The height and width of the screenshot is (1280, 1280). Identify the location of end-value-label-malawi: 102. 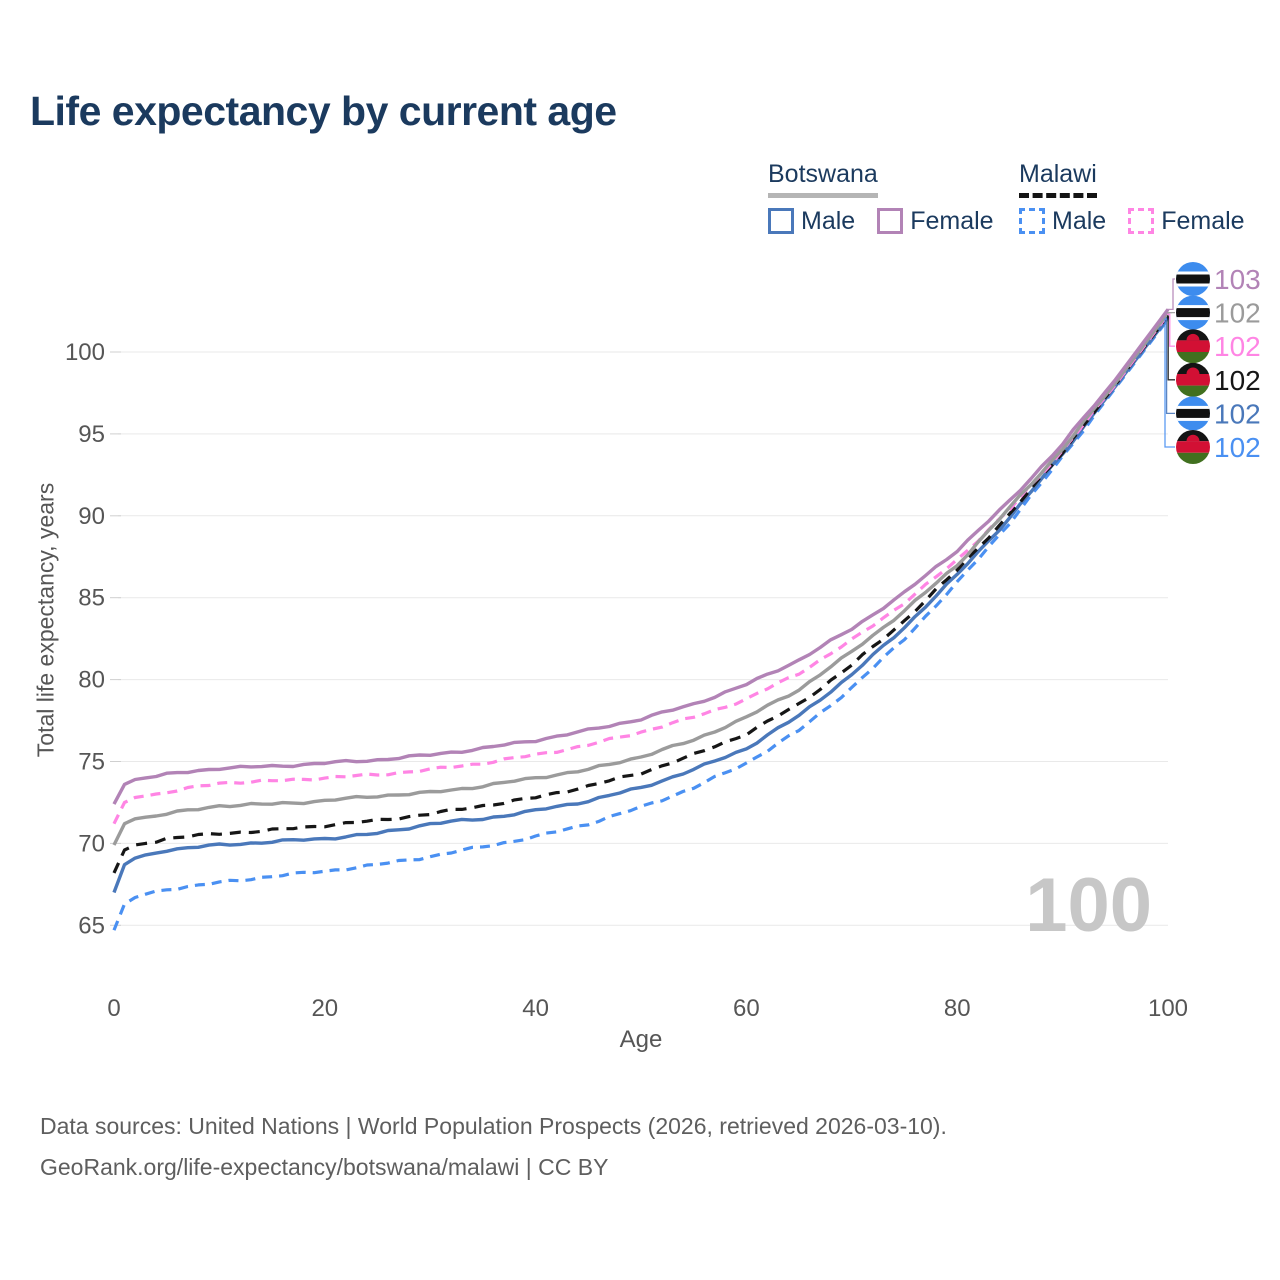
(1237, 380).